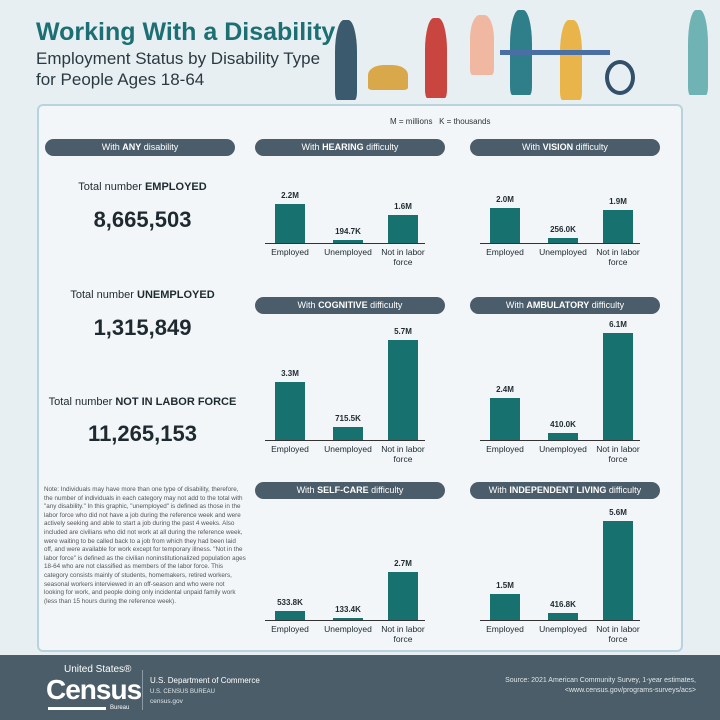  Describe the element at coordinates (350, 305) in the screenshot. I see `chart-title: With COGNITIVE difficulty` at that location.